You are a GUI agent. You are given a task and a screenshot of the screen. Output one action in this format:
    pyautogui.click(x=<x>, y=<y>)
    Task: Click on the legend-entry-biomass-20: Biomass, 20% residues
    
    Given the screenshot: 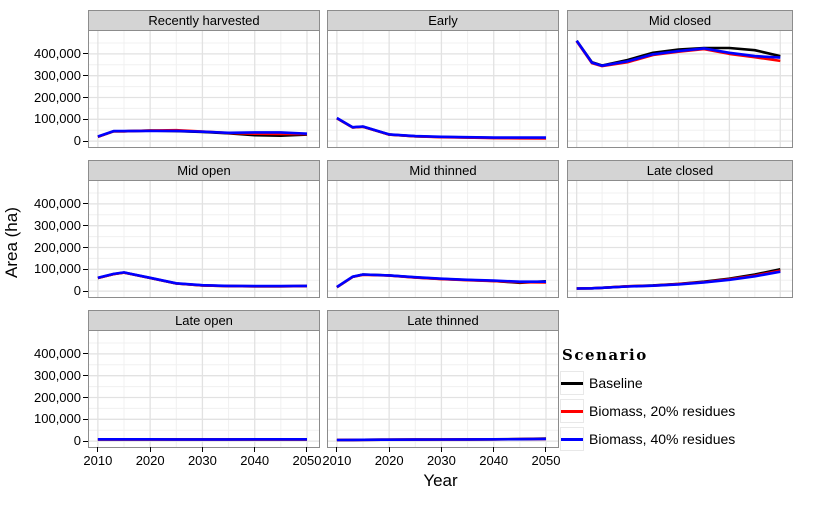 What is the action you would take?
    pyautogui.click(x=647, y=411)
    